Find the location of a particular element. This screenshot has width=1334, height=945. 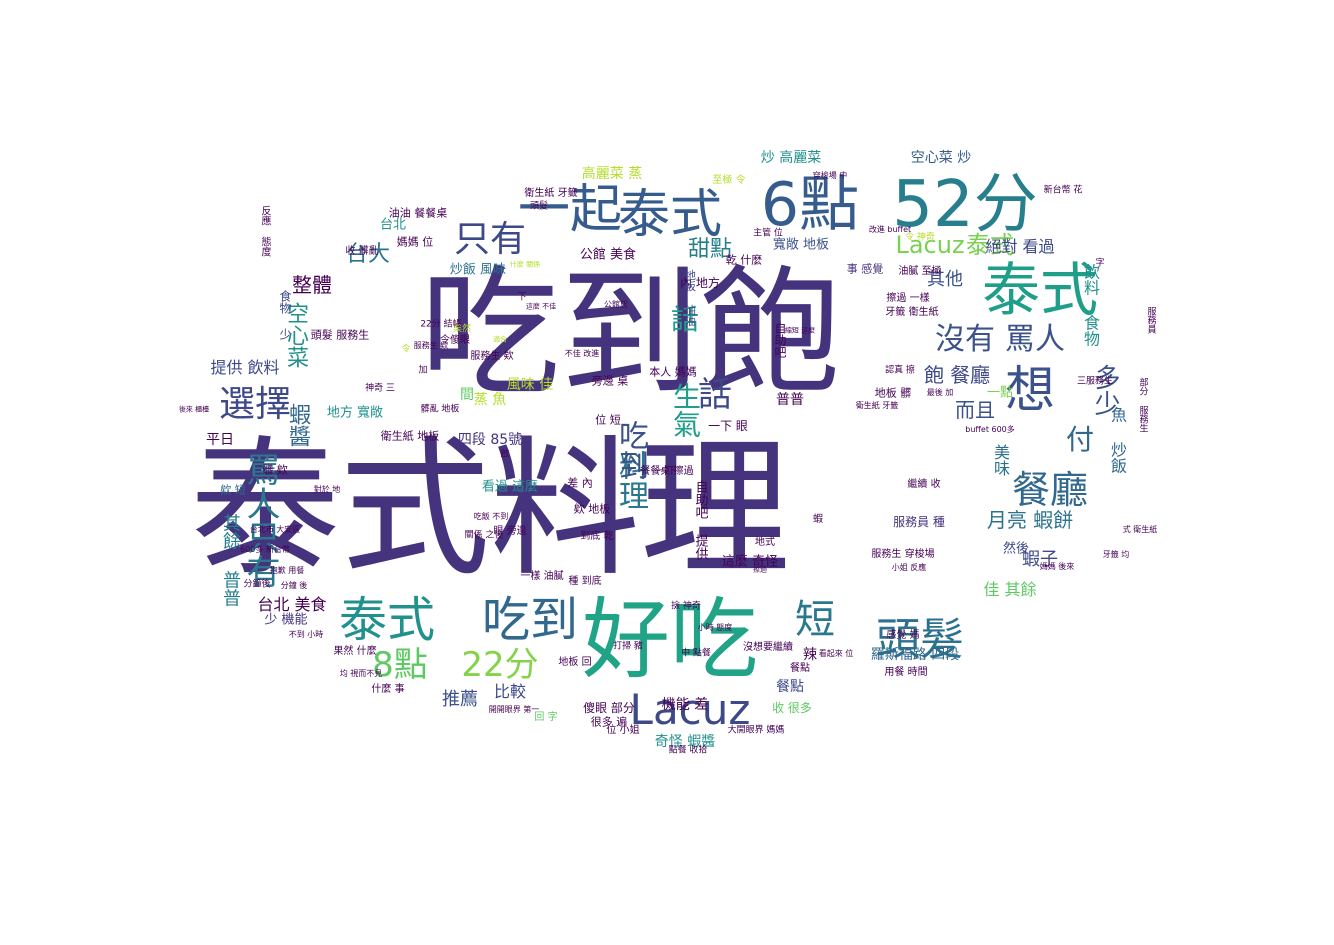

cloud-word: 油膩 至極 is located at coordinates (920, 271).